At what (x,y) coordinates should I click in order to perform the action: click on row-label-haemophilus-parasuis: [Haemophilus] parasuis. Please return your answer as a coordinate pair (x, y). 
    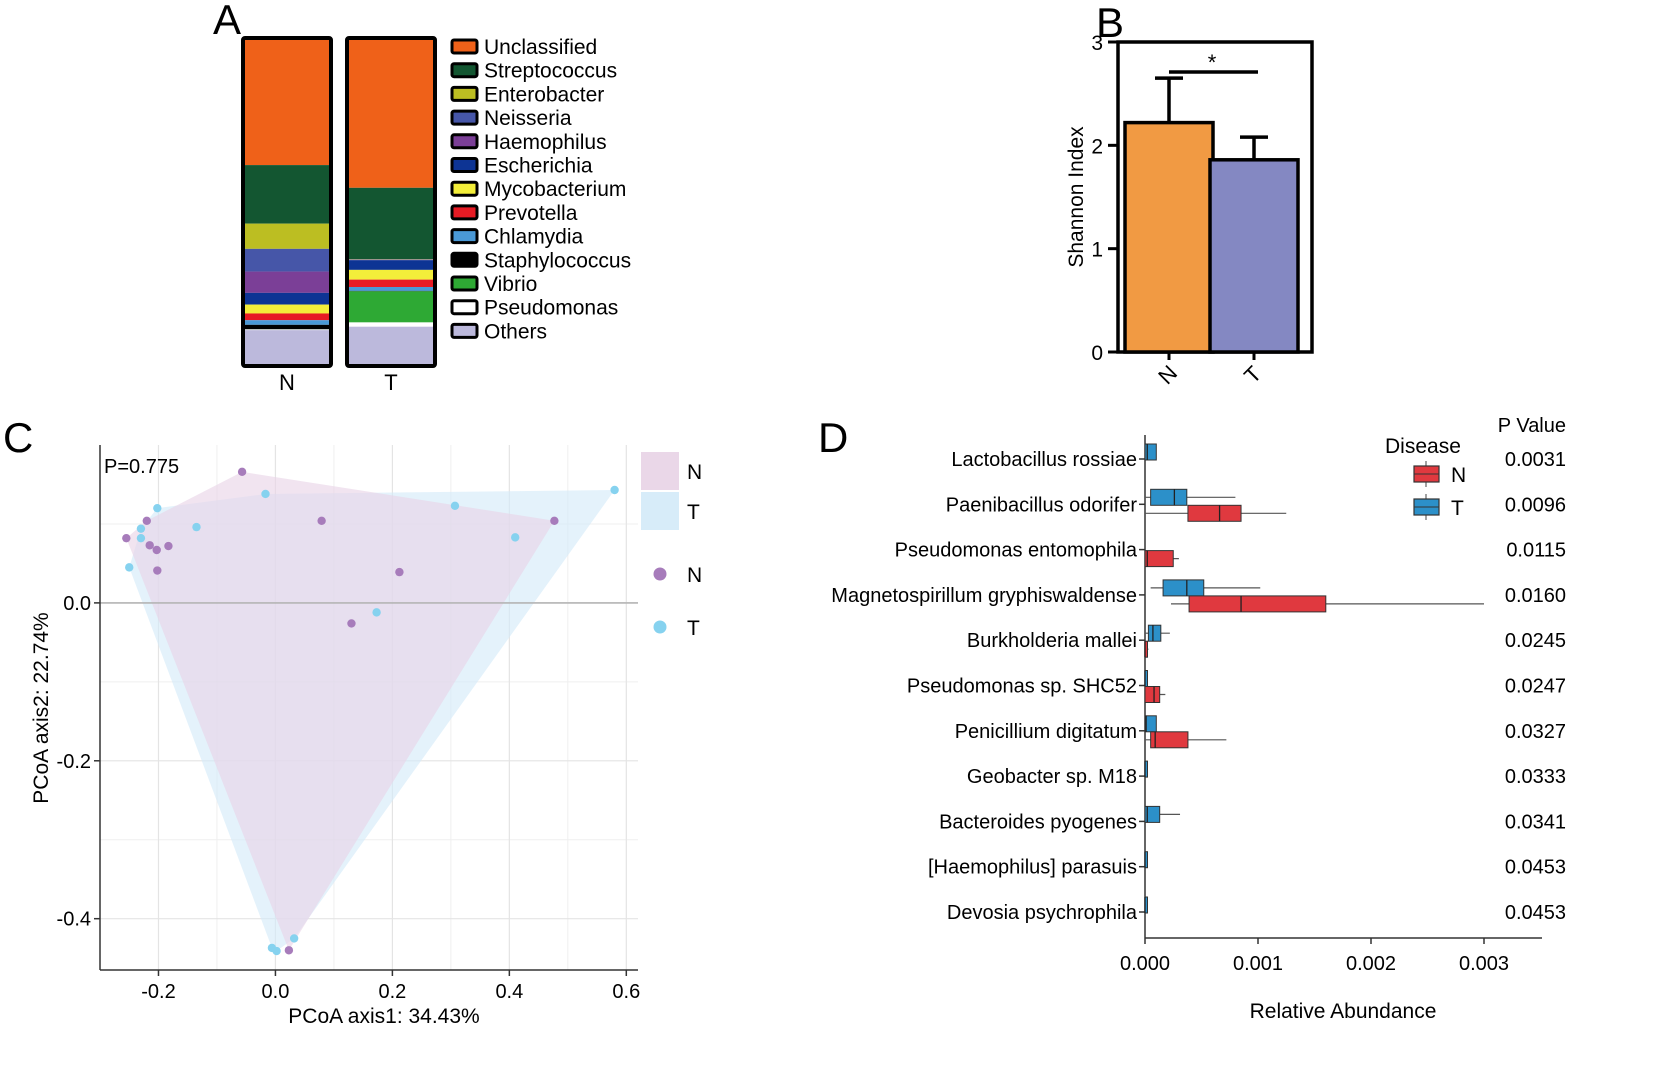
    Looking at the image, I should click on (1032, 868).